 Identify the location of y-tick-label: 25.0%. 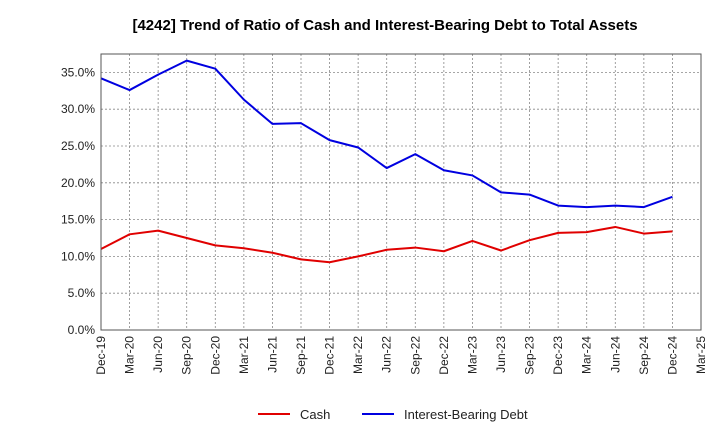
(78, 146).